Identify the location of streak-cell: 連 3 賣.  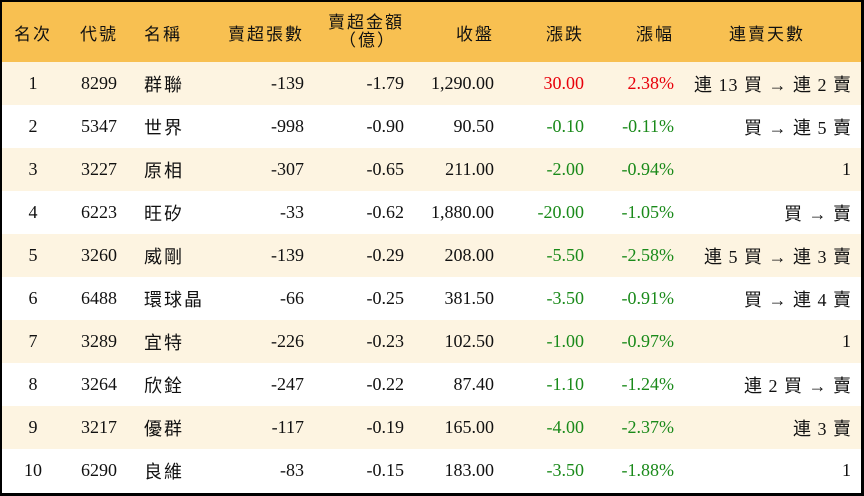
(822, 428).